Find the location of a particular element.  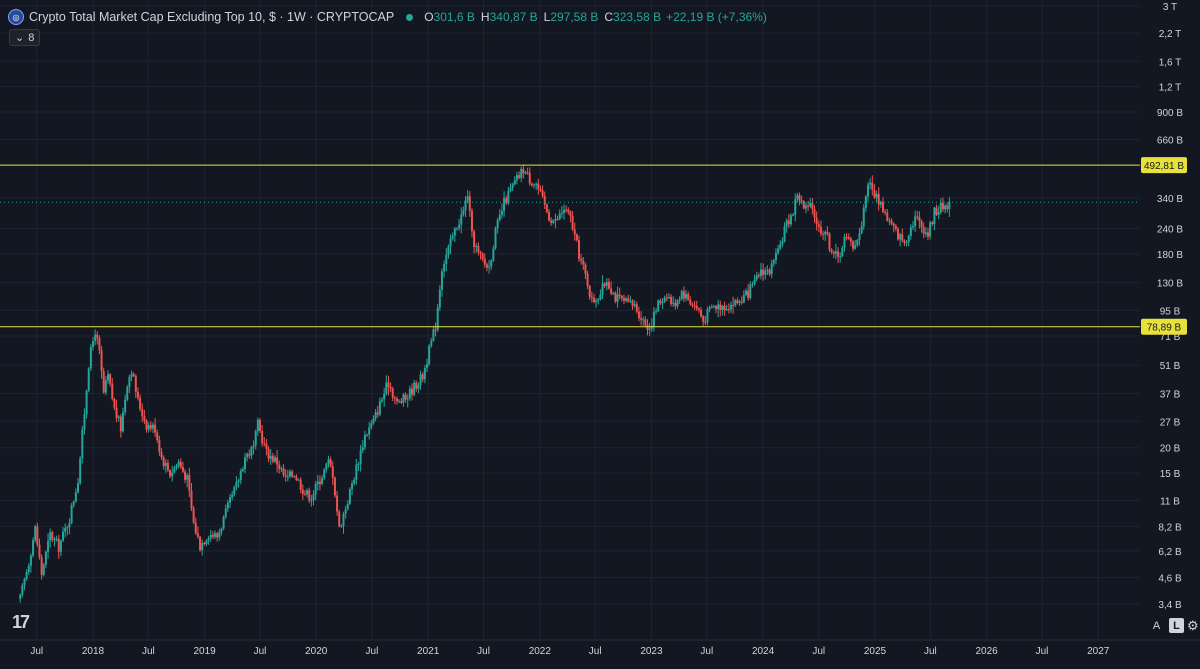

gear-icon: ⚙ is located at coordinates (1193, 625).